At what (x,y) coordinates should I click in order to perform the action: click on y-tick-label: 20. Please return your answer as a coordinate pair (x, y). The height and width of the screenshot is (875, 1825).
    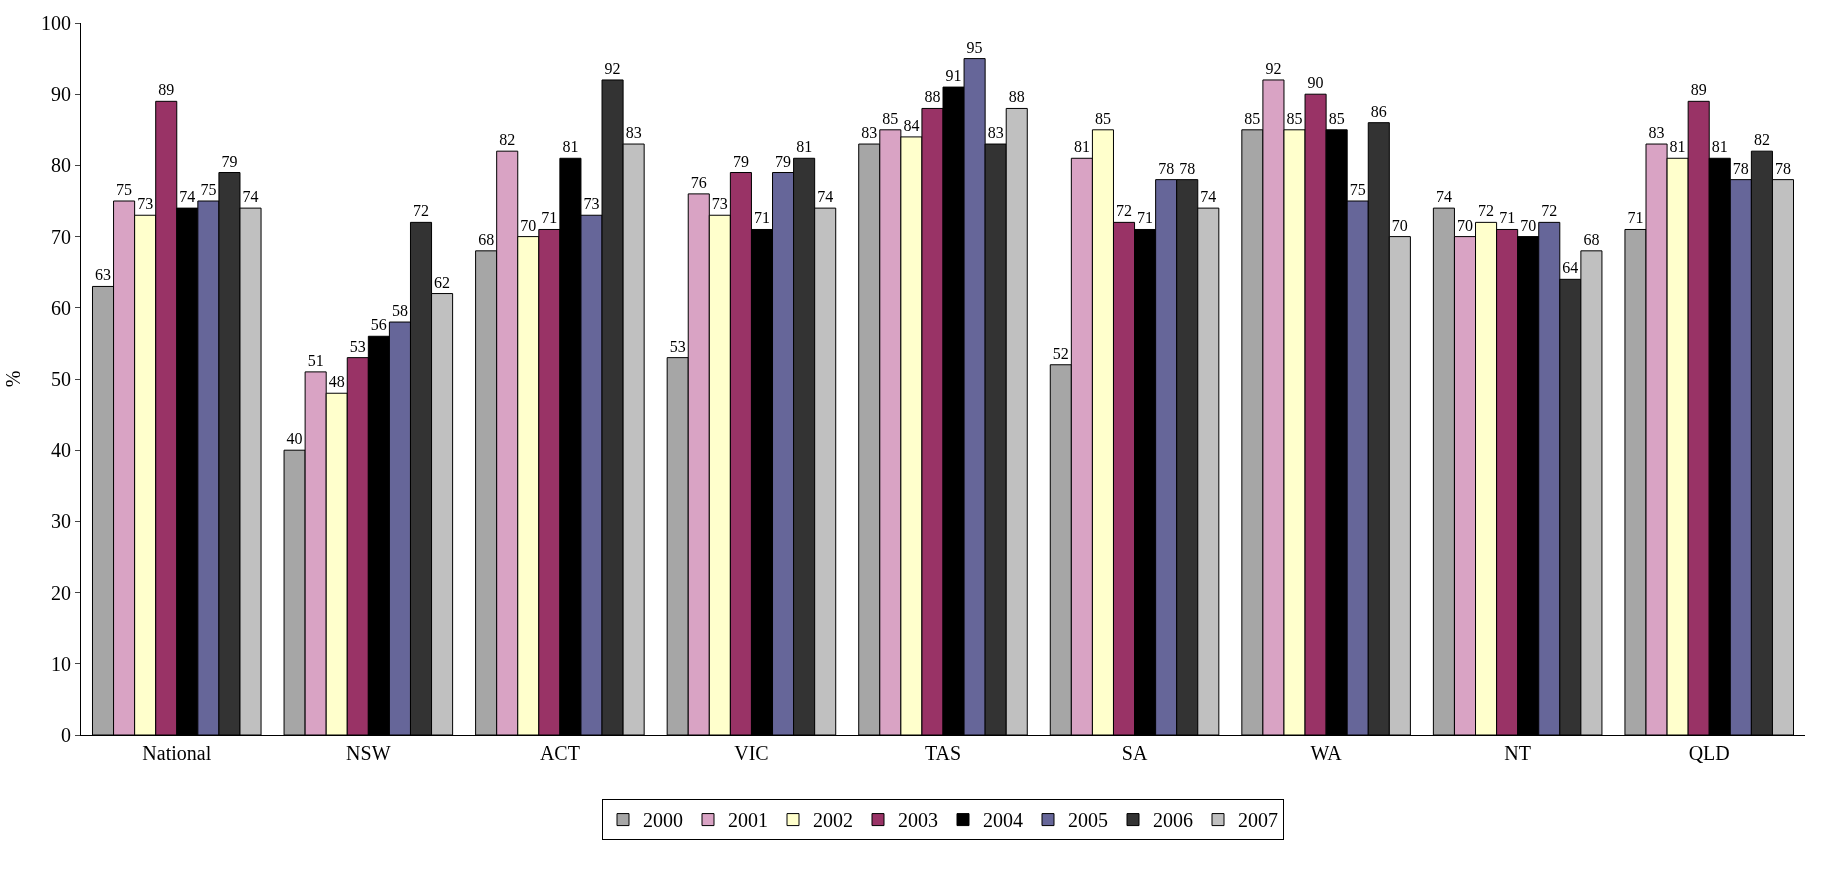
    Looking at the image, I should click on (61, 592).